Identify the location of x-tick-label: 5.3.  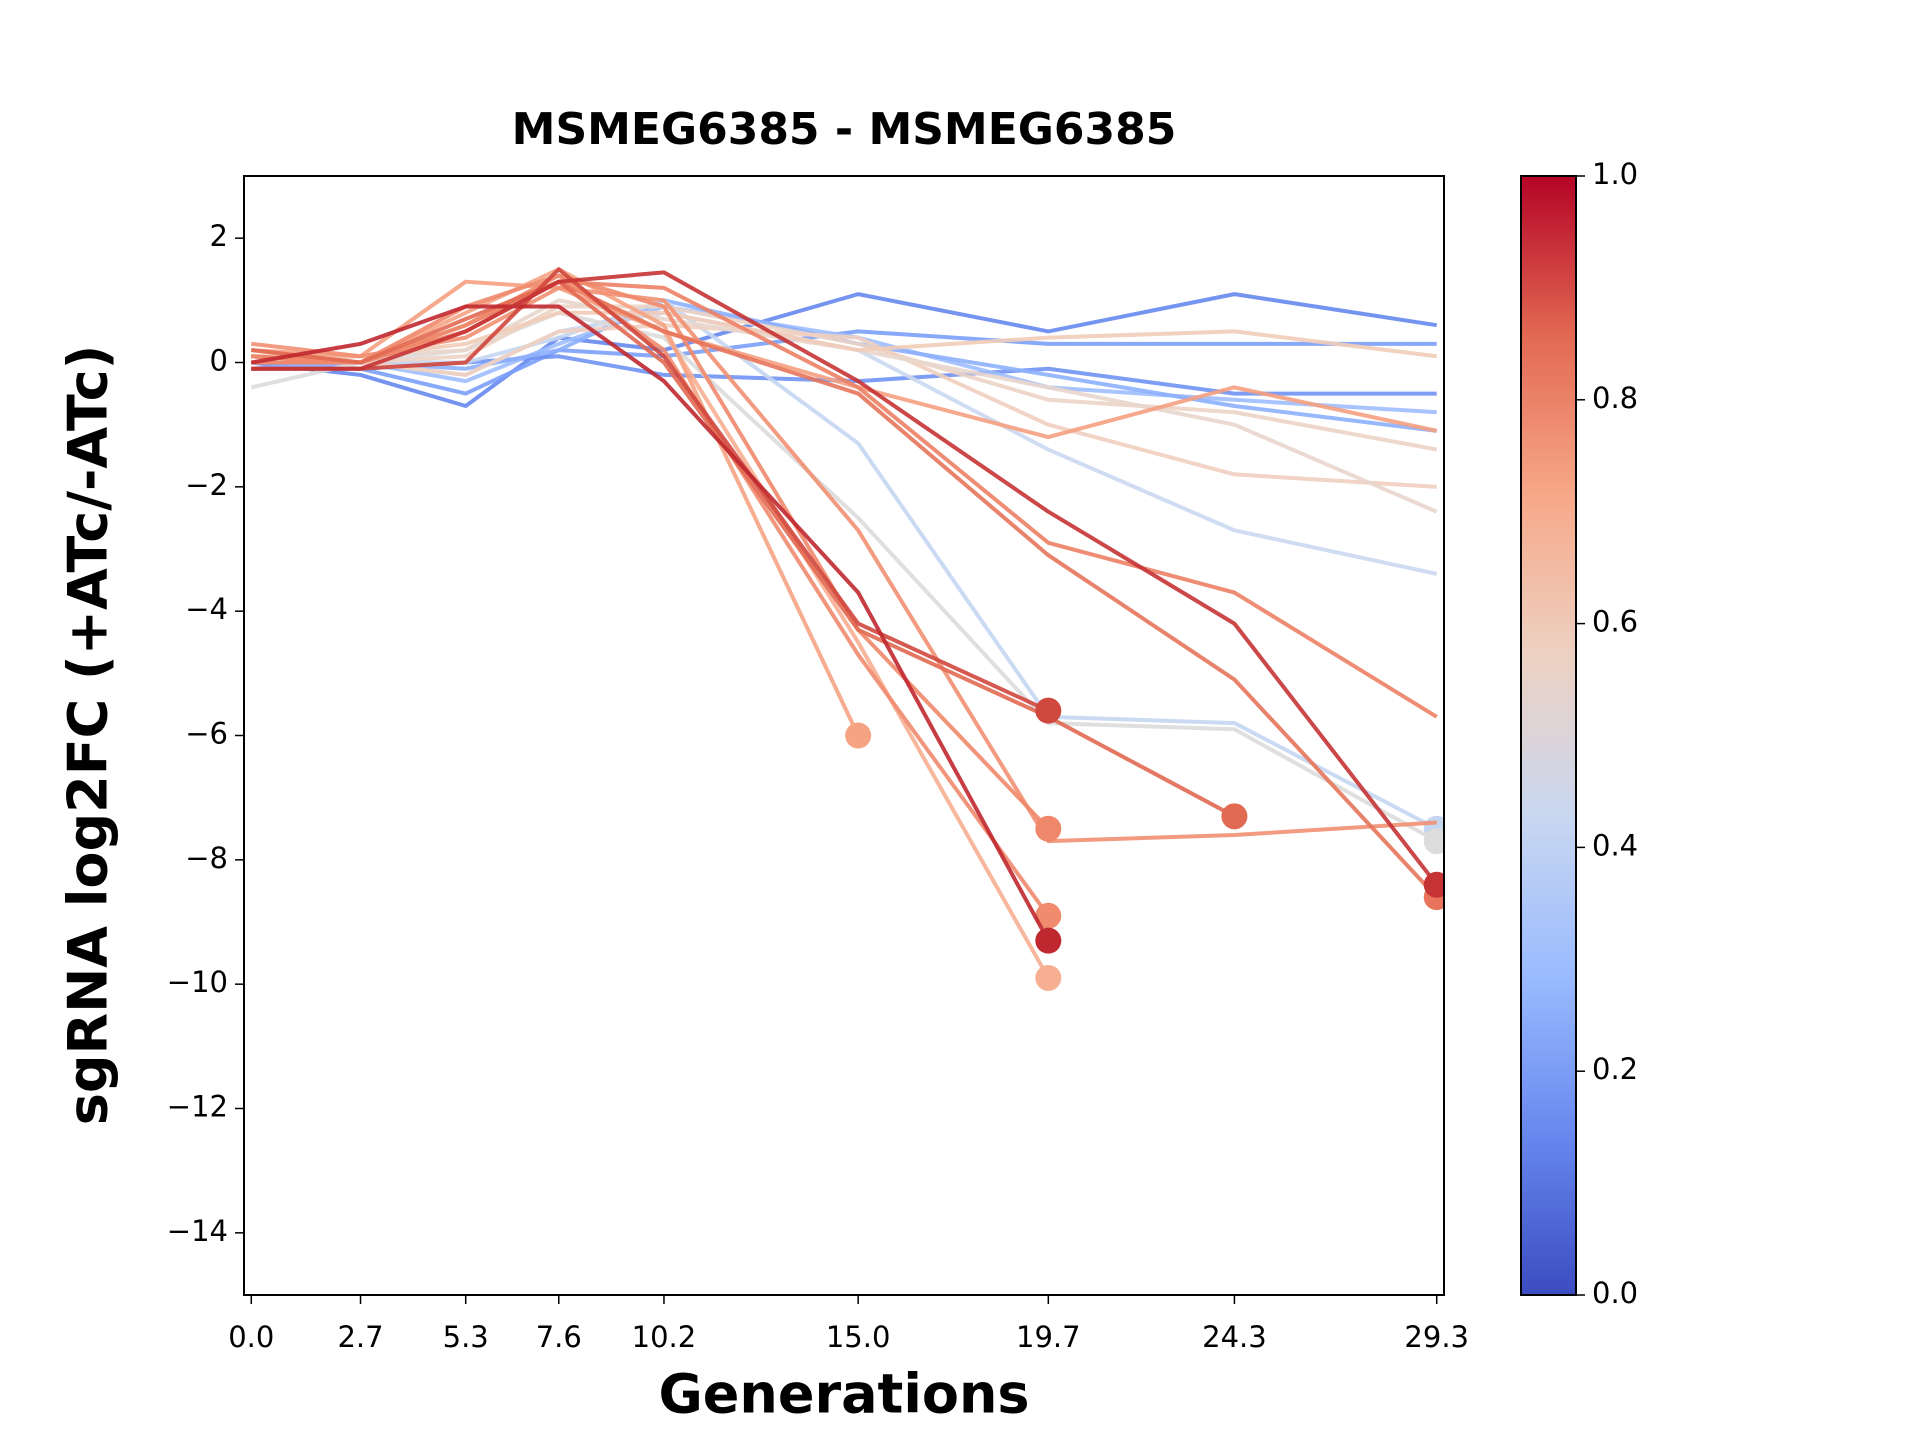
(466, 1337).